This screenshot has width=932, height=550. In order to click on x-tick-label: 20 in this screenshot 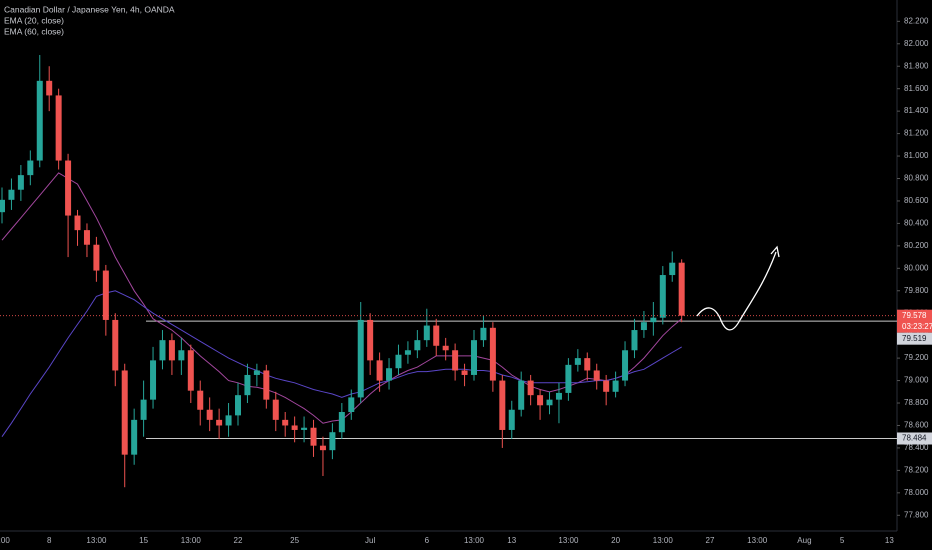, I will do `click(615, 540)`.